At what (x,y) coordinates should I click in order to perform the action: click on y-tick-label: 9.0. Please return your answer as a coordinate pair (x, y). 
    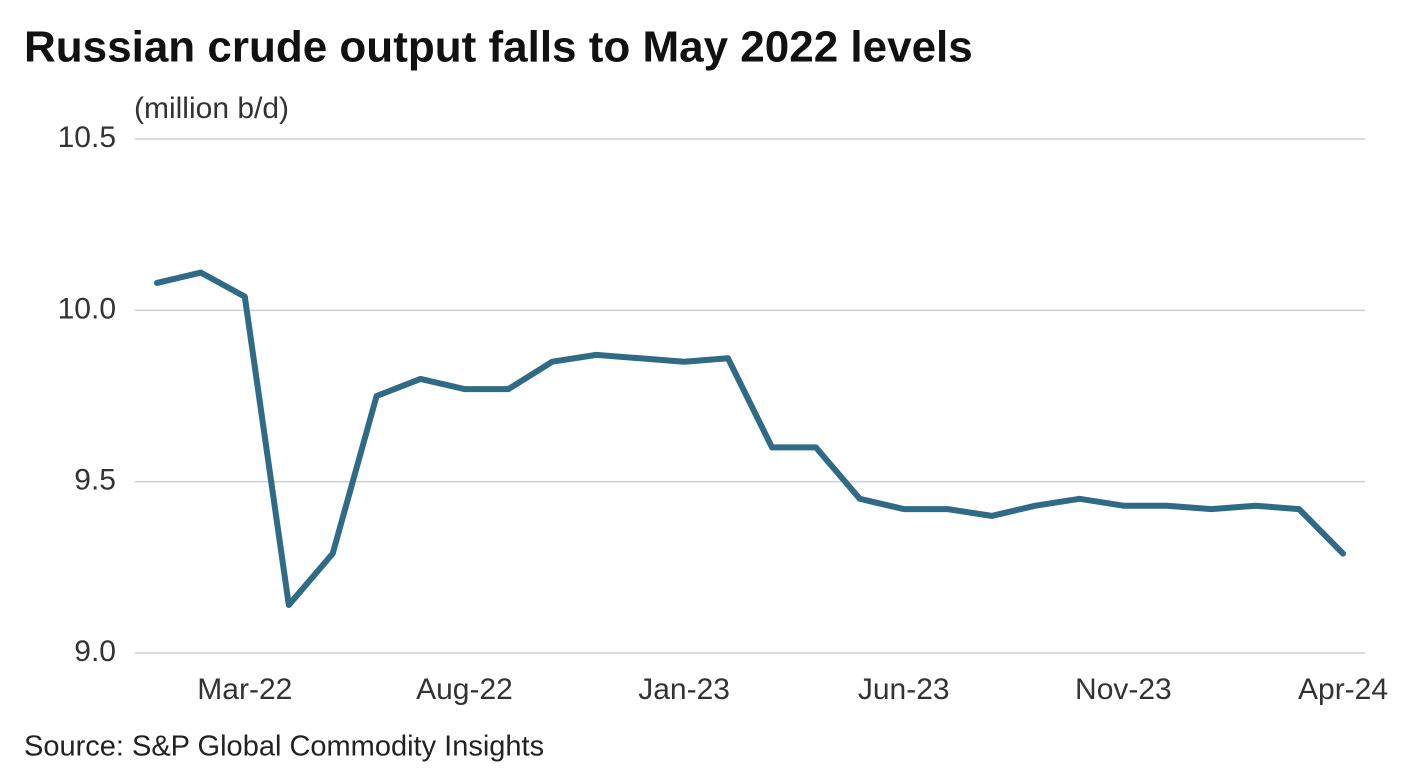
    Looking at the image, I should click on (95, 651).